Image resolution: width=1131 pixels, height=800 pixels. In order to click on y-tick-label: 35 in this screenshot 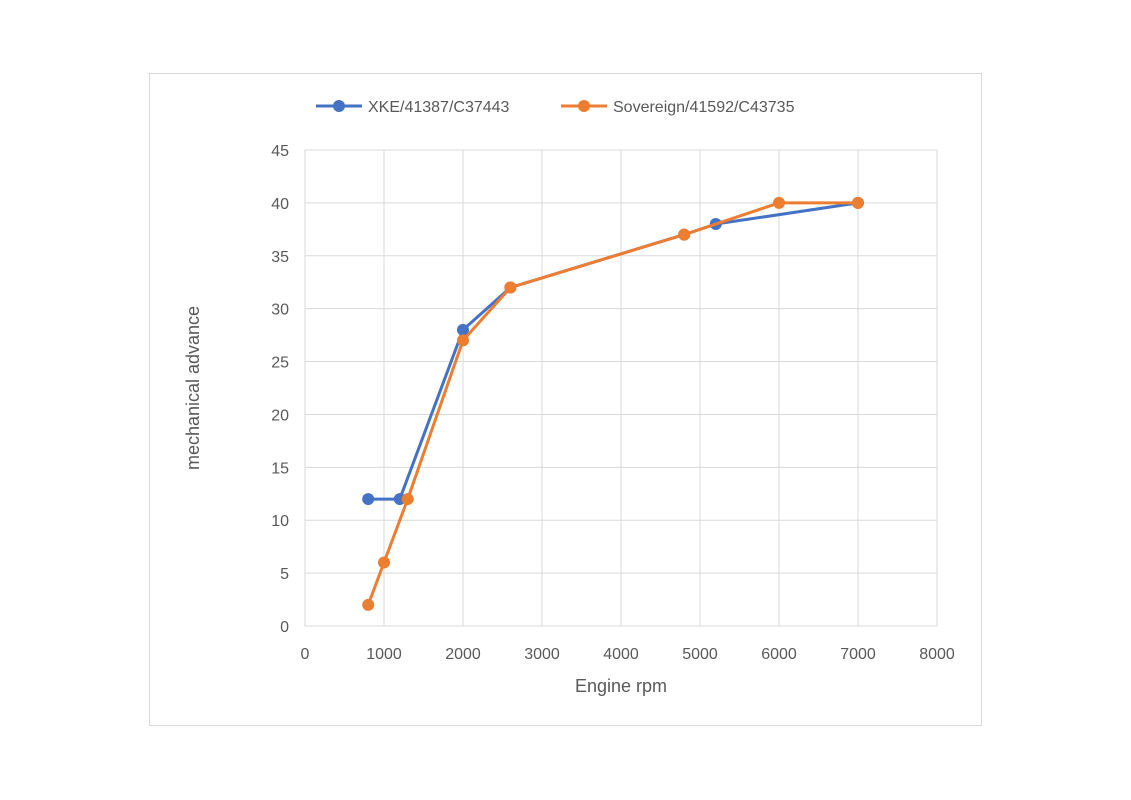, I will do `click(280, 257)`.